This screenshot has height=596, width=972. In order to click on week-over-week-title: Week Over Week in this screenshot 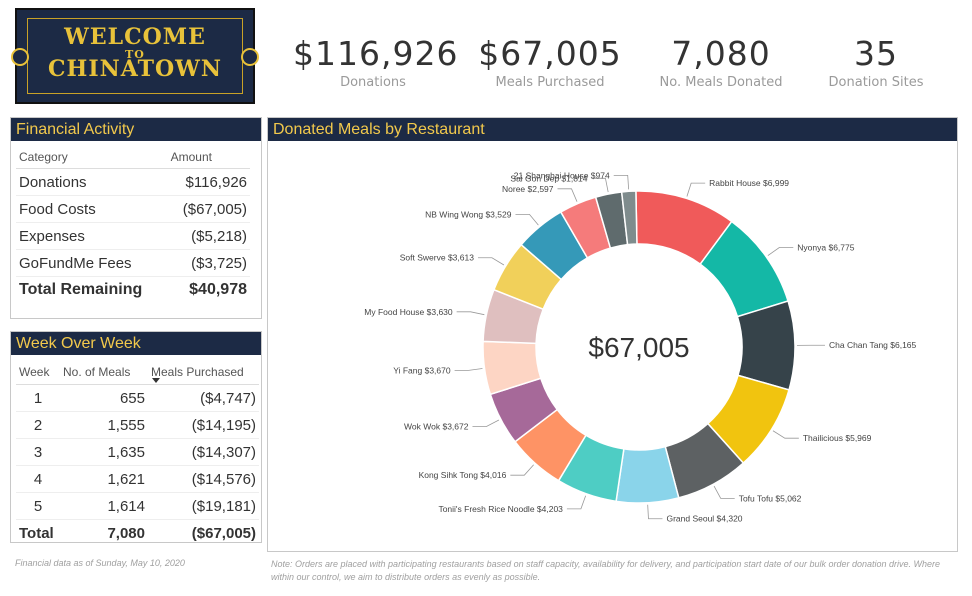, I will do `click(136, 343)`.